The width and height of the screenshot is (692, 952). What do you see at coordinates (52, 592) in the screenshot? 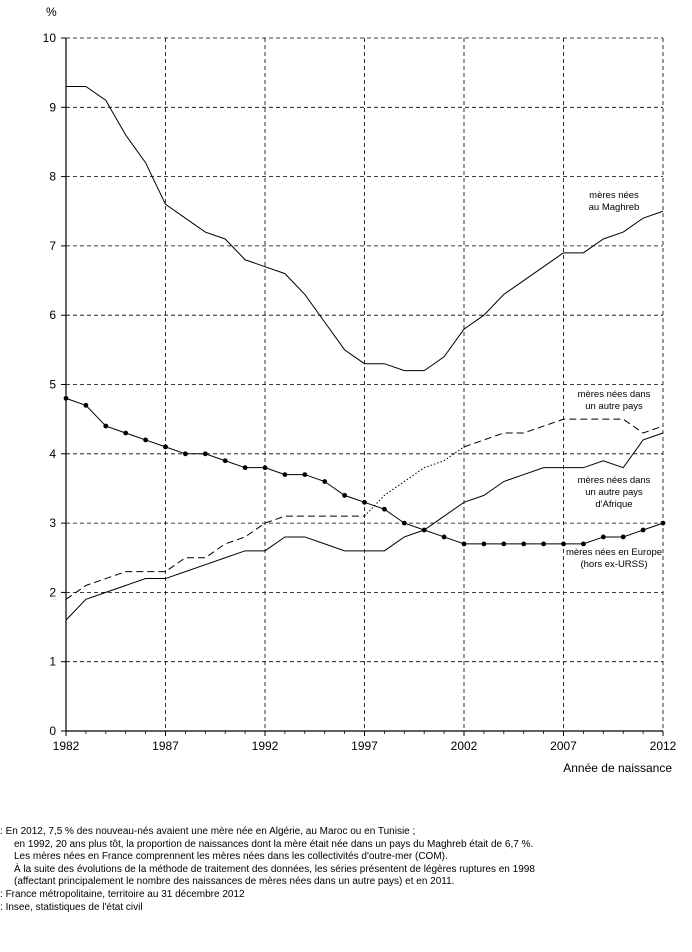
I see `y-tick-label: 2` at bounding box center [52, 592].